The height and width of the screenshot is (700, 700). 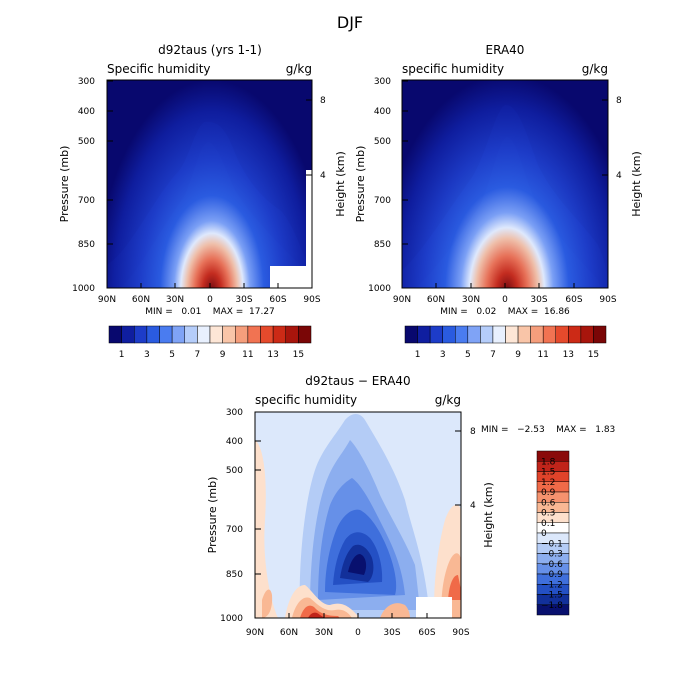 What do you see at coordinates (247, 355) in the screenshot?
I see `colorbar-label: 11` at bounding box center [247, 355].